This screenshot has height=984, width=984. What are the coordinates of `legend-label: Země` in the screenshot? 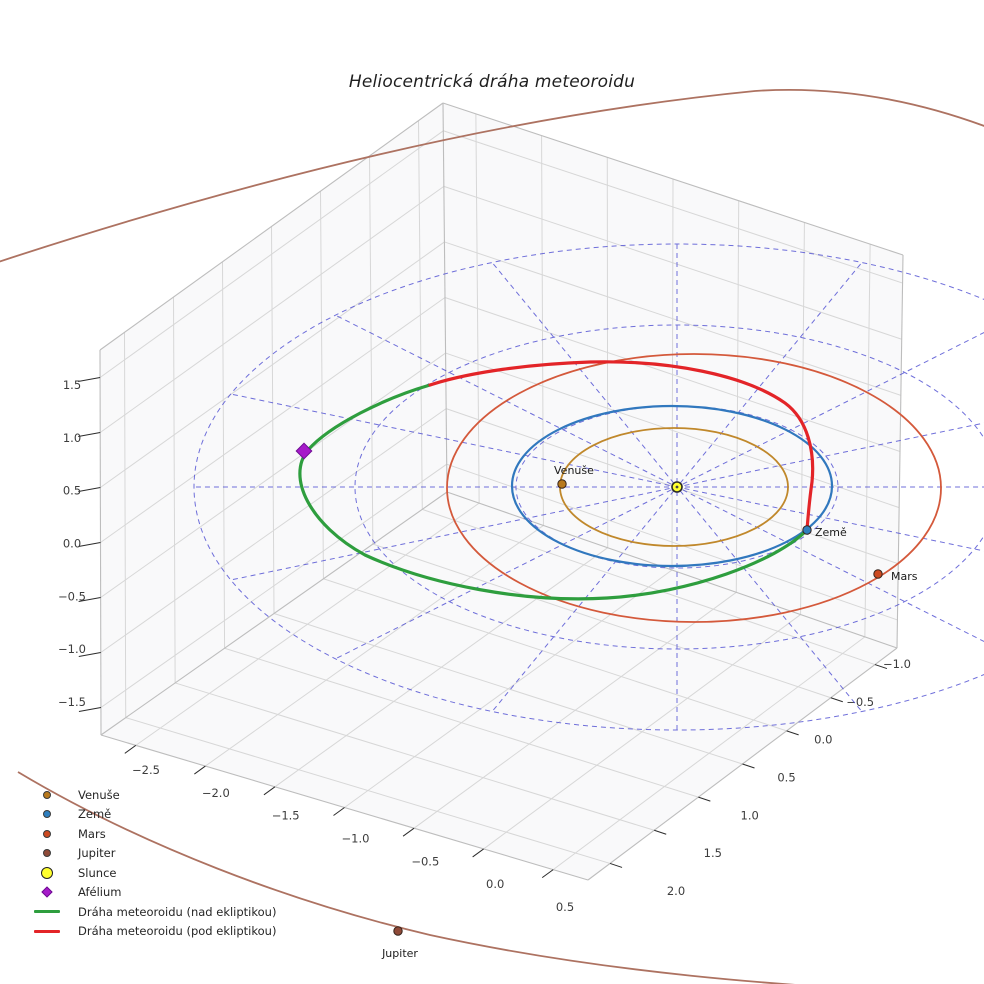 It's located at (95, 814).